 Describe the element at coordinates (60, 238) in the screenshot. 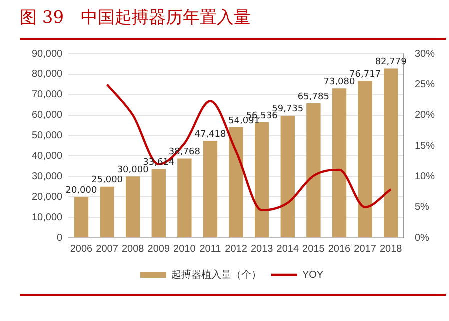

I see `y-tick-label: 0` at that location.